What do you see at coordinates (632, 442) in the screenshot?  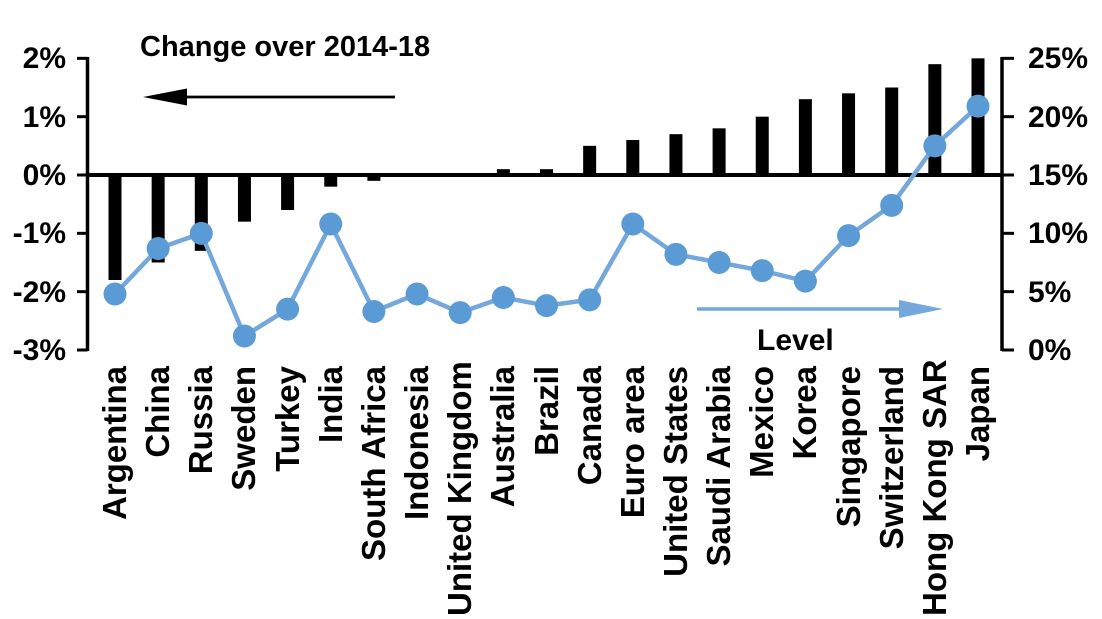 I see `x-axis-category-label: Euro area` at bounding box center [632, 442].